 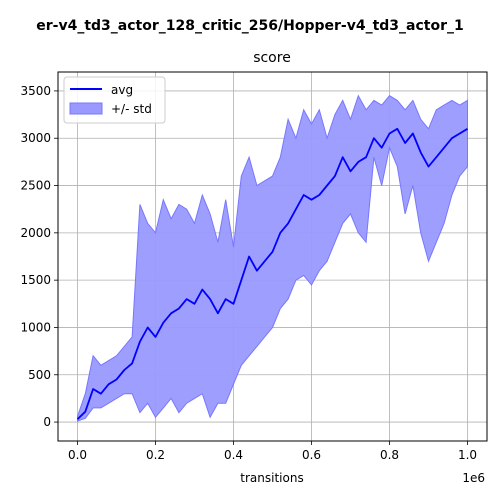 I want to click on y-tick-label: 500, so click(x=39, y=375).